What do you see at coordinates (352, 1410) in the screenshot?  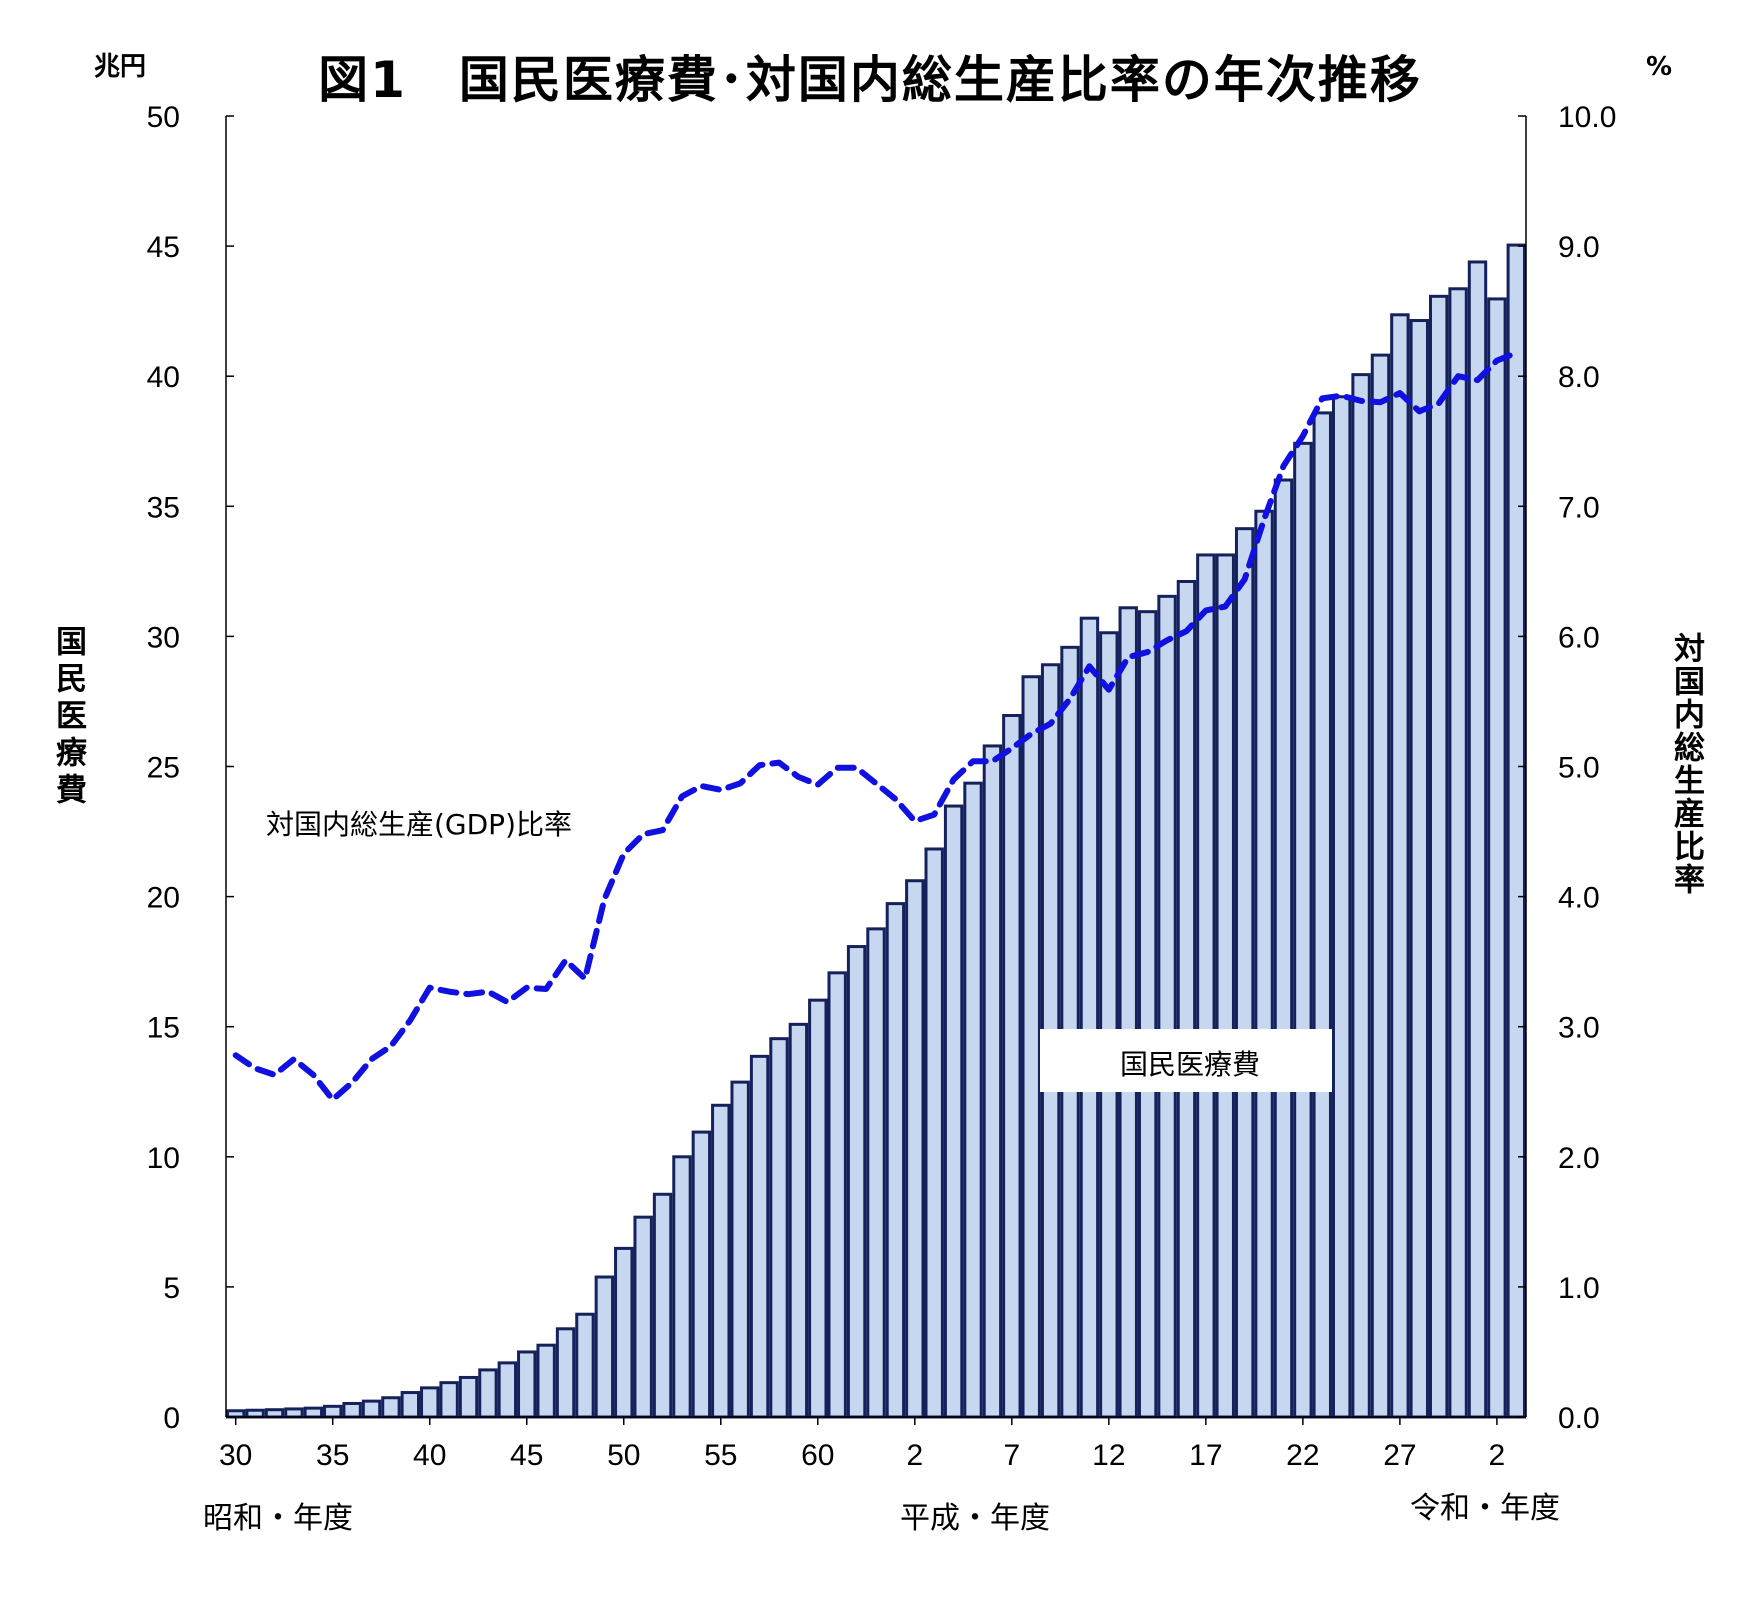 I see `bar-昭和36` at bounding box center [352, 1410].